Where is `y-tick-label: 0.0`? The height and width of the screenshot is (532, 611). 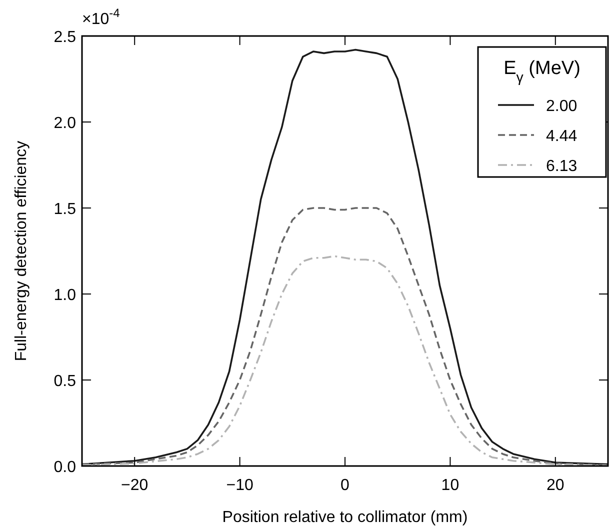
y-tick-label: 0.0 is located at coordinates (65, 467).